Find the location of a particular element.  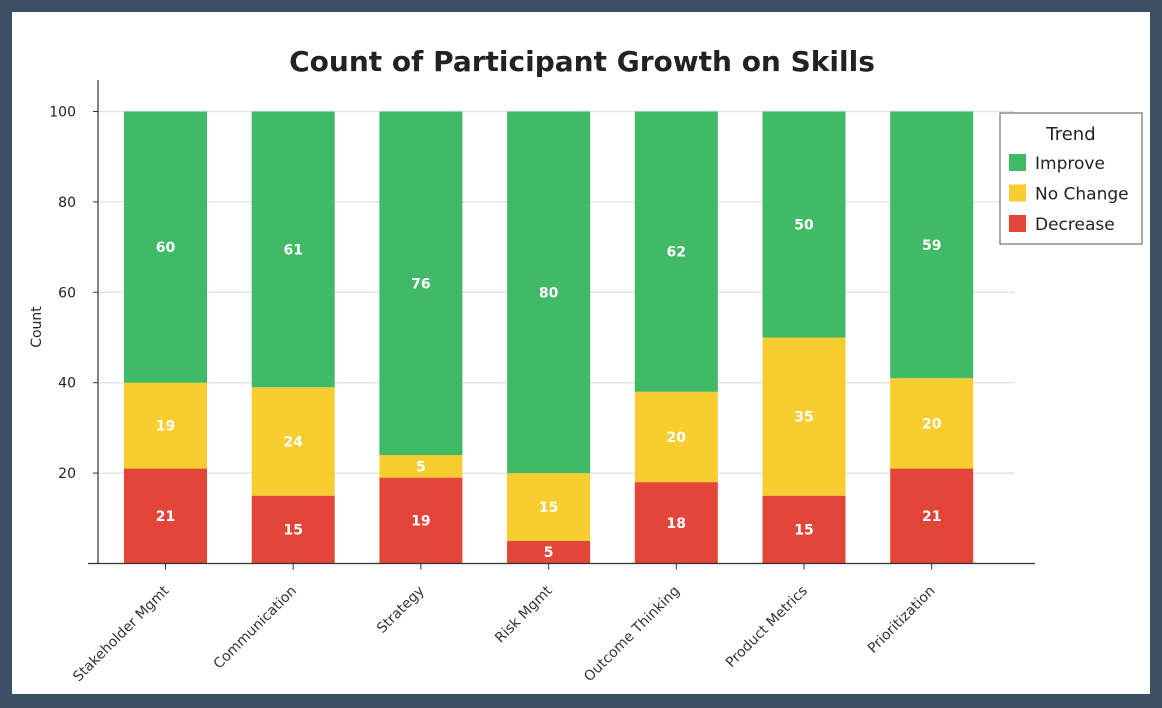

y-tick-label-80: 80 is located at coordinates (67, 203).